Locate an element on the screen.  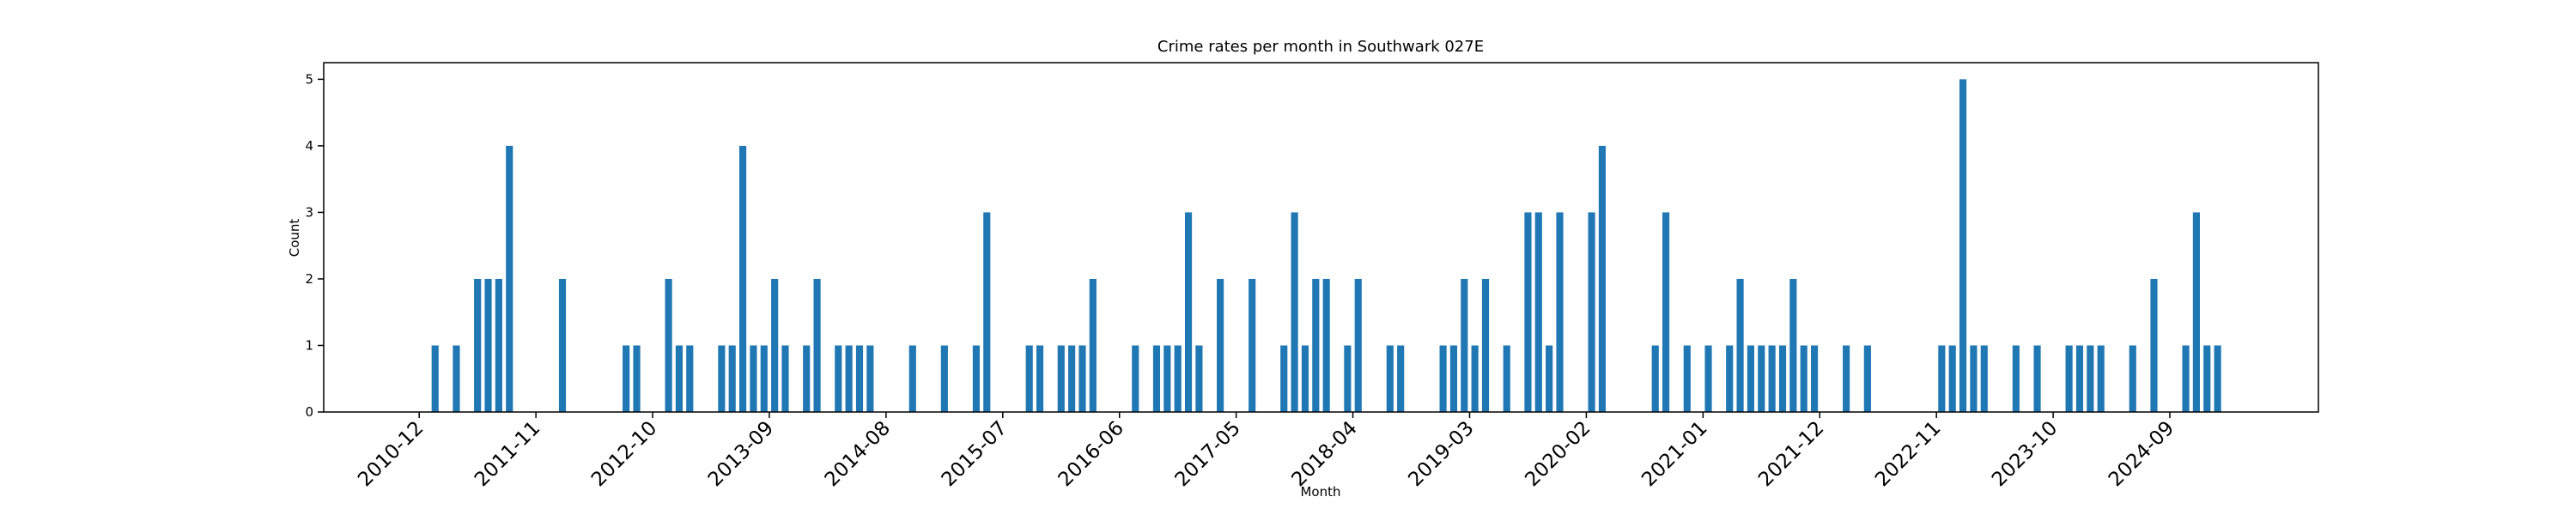
x-tick-label: 2017-05 is located at coordinates (1208, 454).